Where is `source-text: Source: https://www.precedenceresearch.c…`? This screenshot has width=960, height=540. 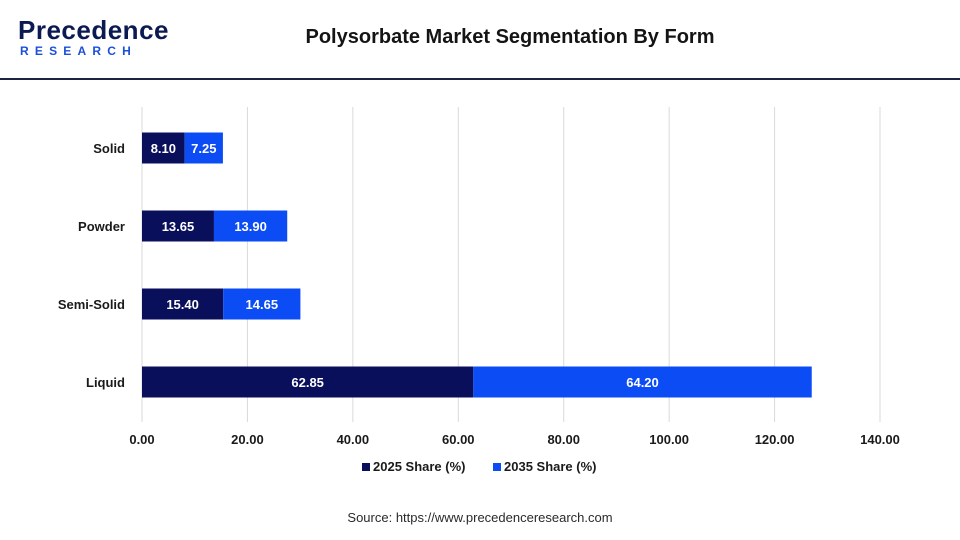 source-text: Source: https://www.precedenceresearch.c… is located at coordinates (480, 517).